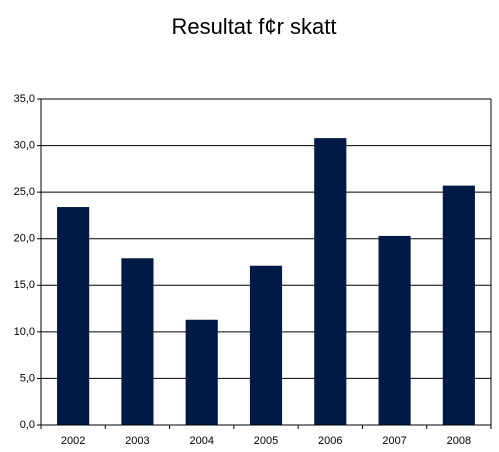 Image resolution: width=499 pixels, height=452 pixels. What do you see at coordinates (330, 441) in the screenshot?
I see `x-tick-label: 2006` at bounding box center [330, 441].